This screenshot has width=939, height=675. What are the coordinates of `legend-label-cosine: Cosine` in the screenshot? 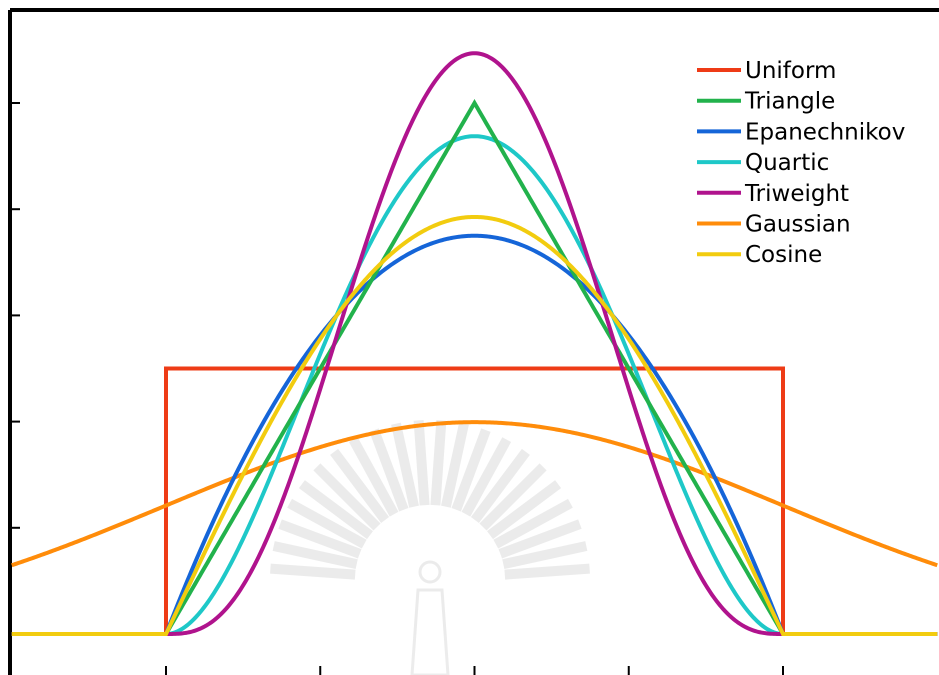 It's located at (783, 255).